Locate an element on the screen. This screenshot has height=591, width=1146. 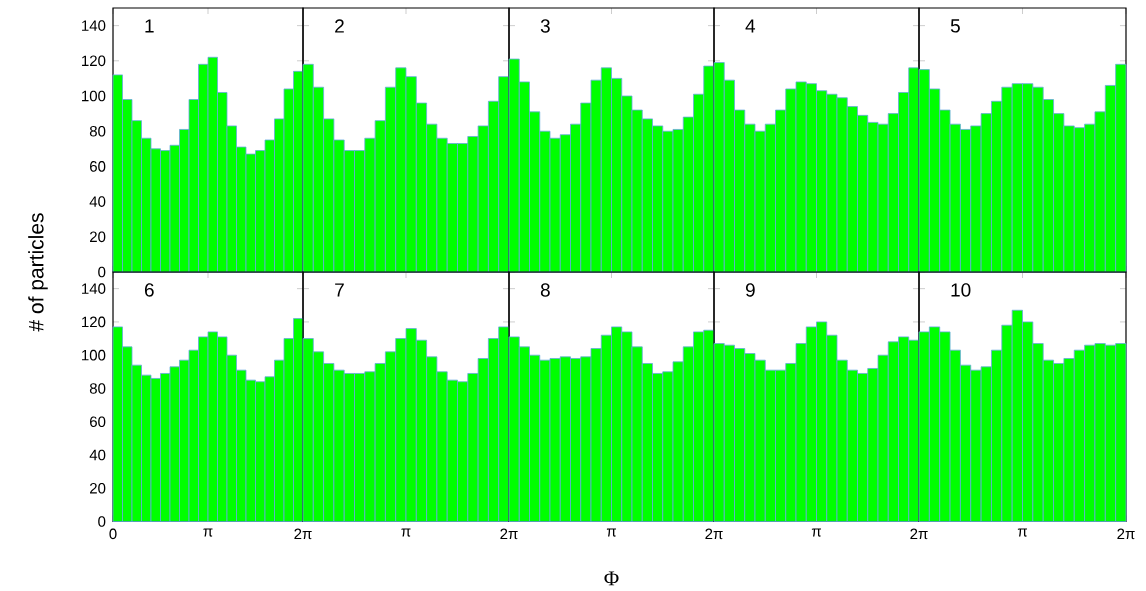
chart-title: 9 is located at coordinates (750, 290).